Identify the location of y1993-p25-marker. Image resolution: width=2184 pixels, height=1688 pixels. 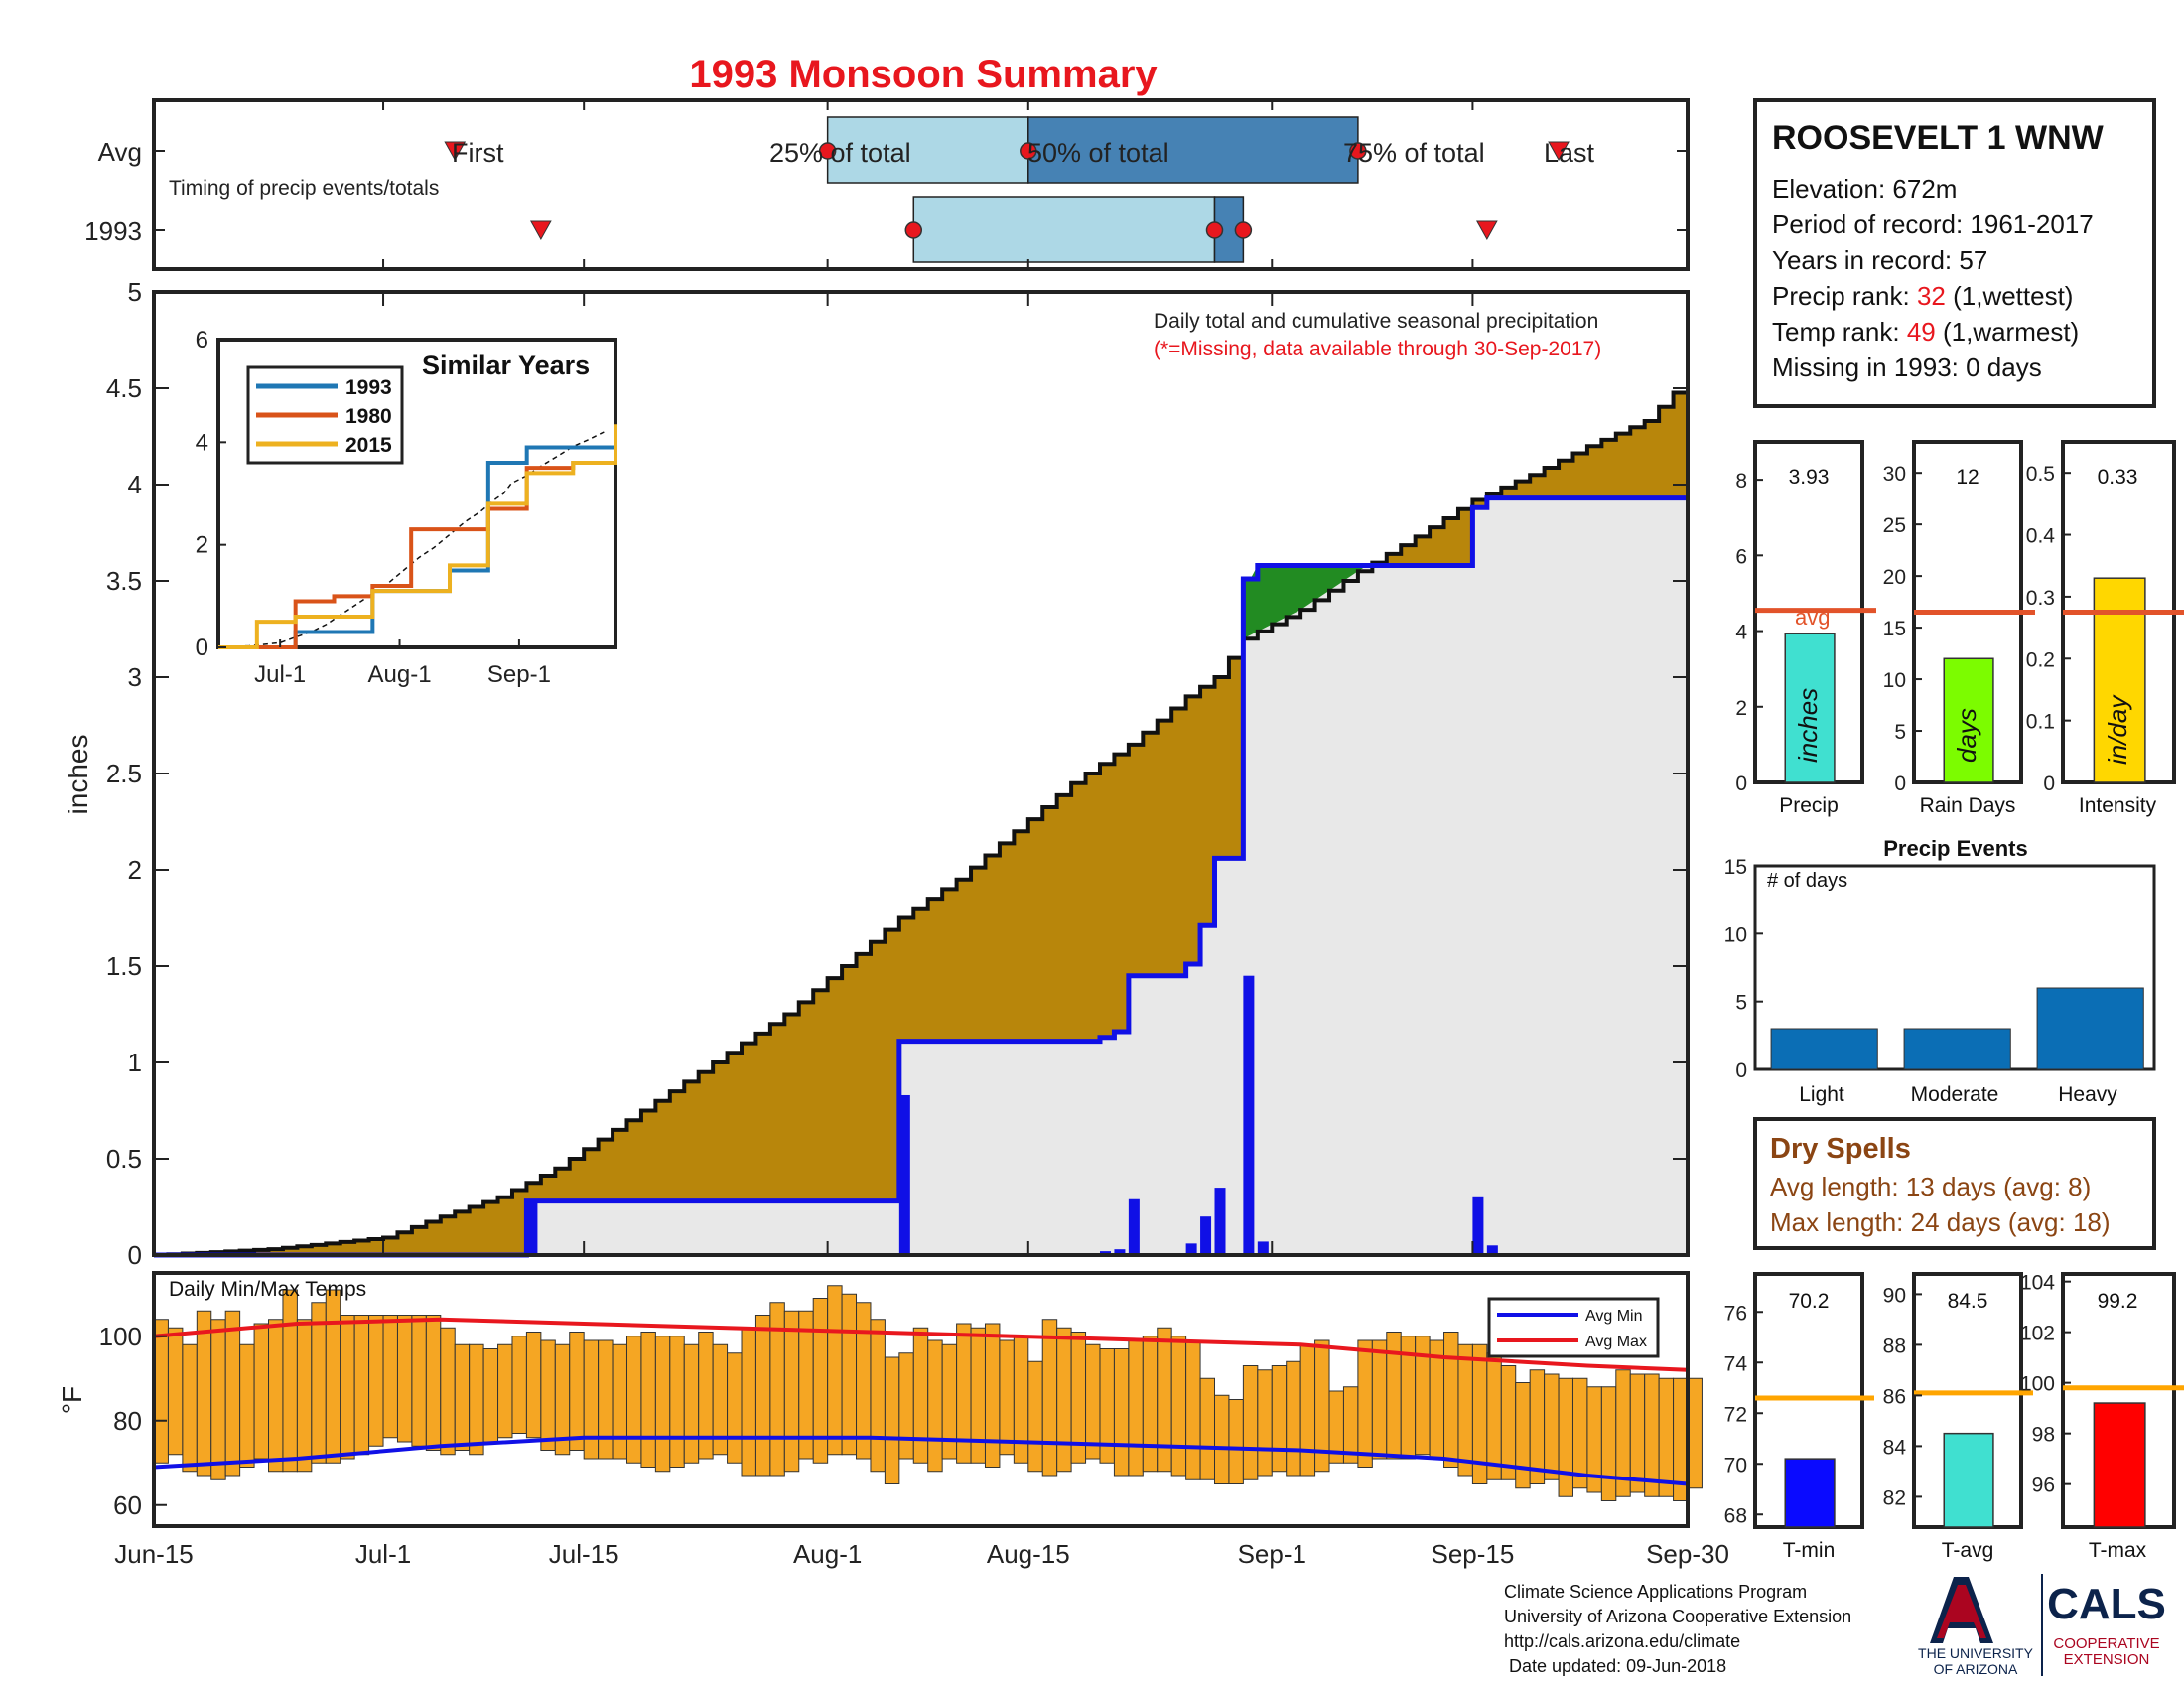
(913, 230).